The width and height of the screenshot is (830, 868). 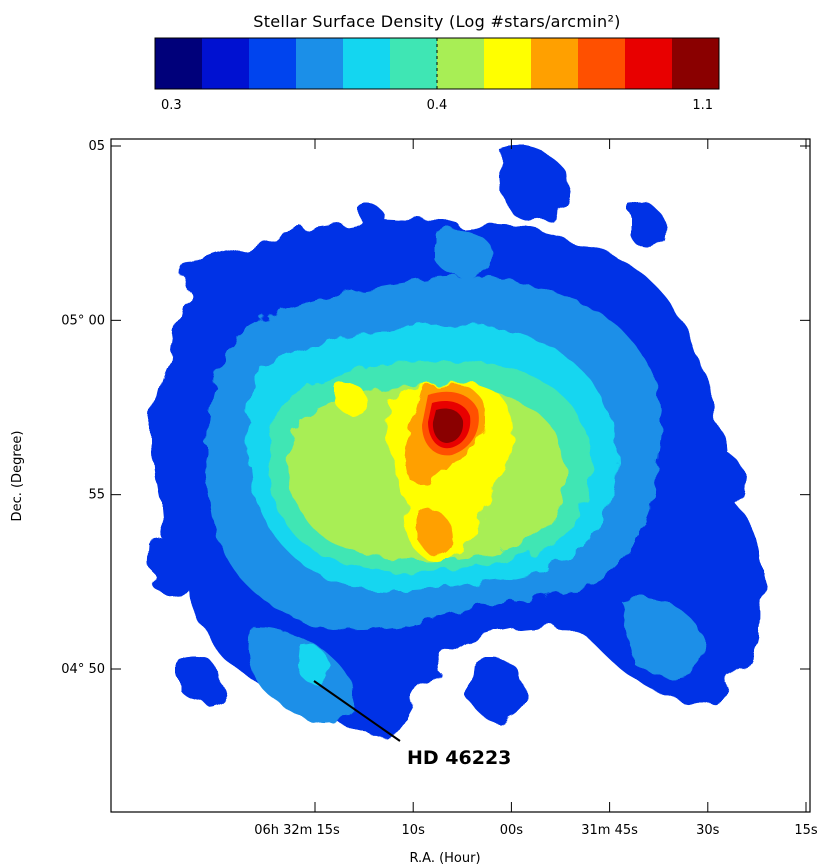 I want to click on annotation-pointer, so click(x=357, y=711).